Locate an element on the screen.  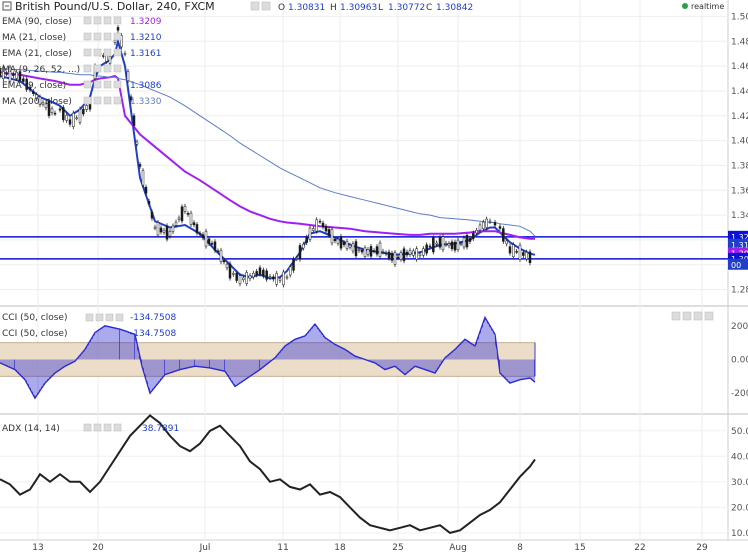
title-controls is located at coordinates (260, 6).